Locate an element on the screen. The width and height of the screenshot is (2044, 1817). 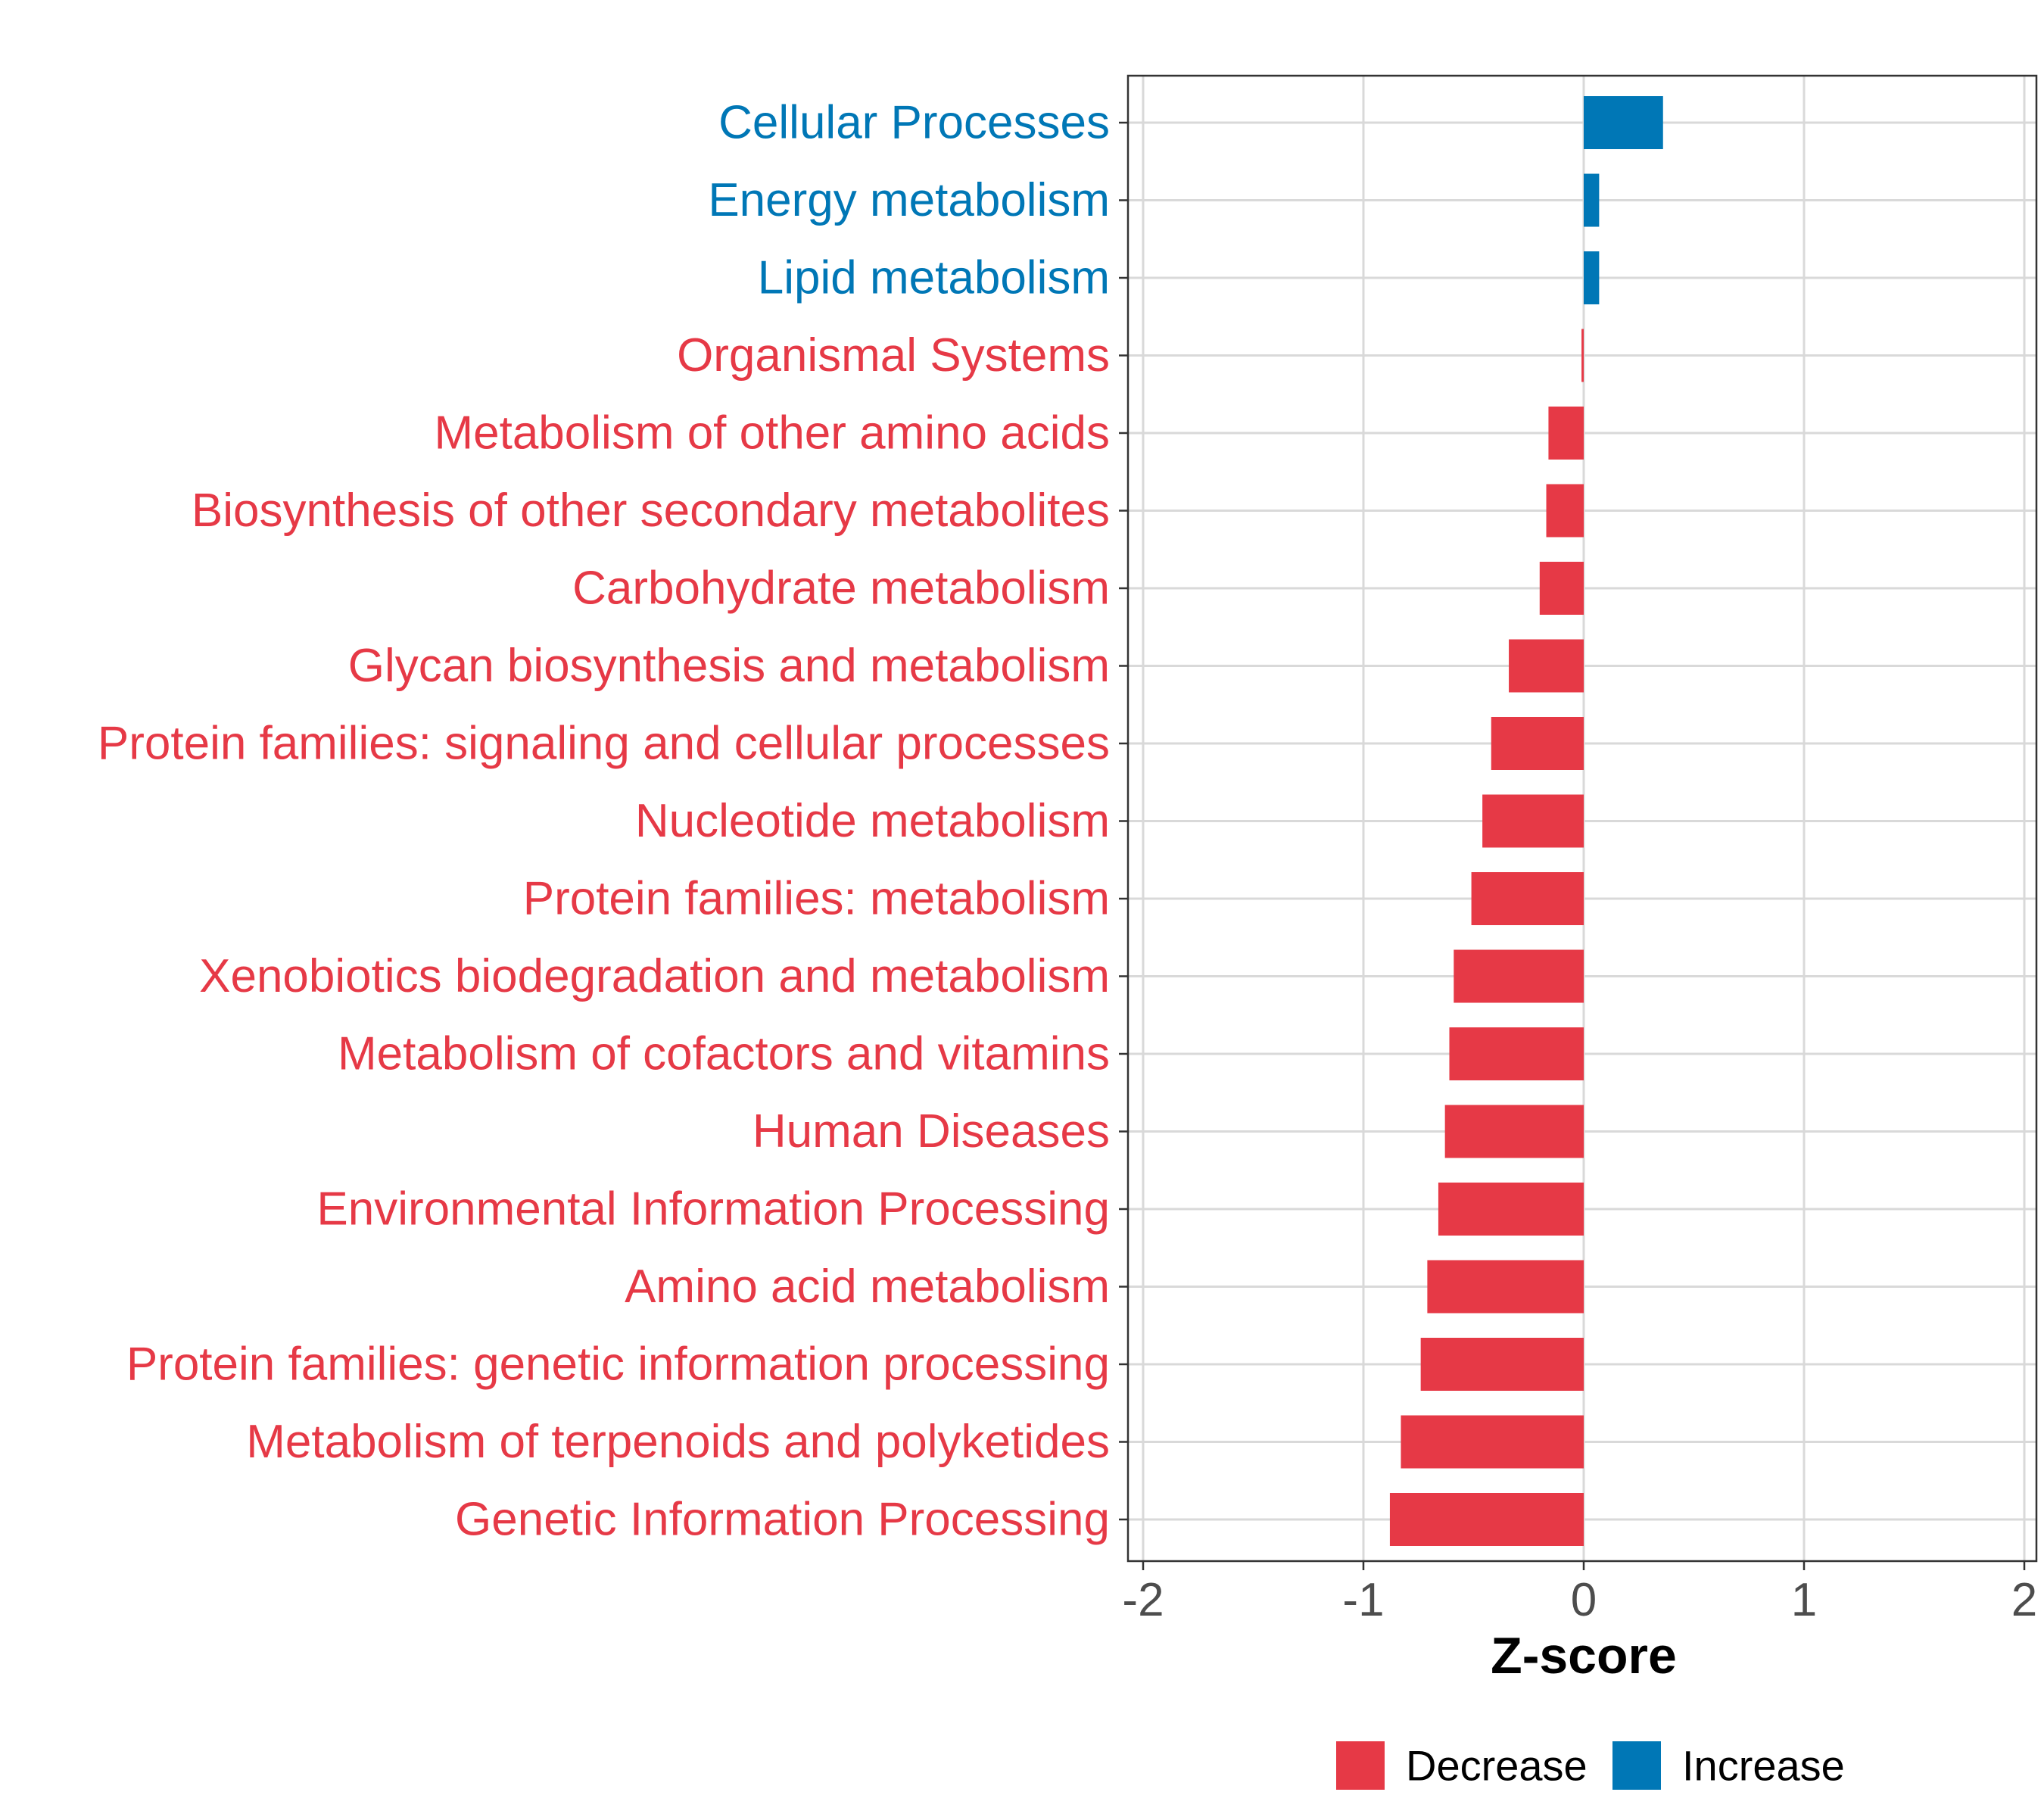
x-tick-label: 0 is located at coordinates (1584, 1600).